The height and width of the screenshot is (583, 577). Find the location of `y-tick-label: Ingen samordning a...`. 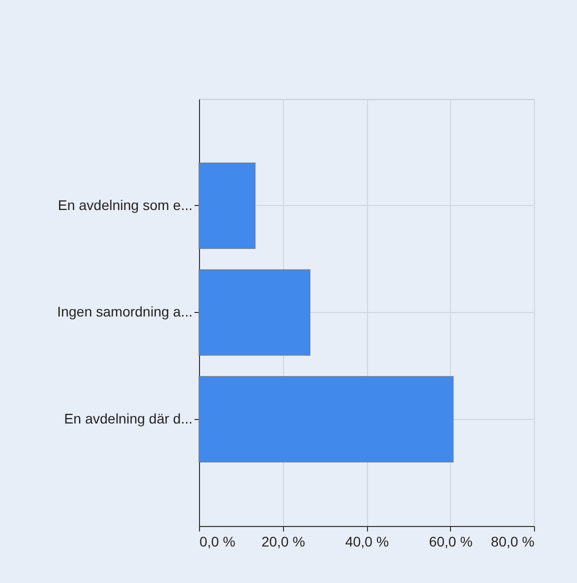

y-tick-label: Ingen samordning a... is located at coordinates (124, 312).